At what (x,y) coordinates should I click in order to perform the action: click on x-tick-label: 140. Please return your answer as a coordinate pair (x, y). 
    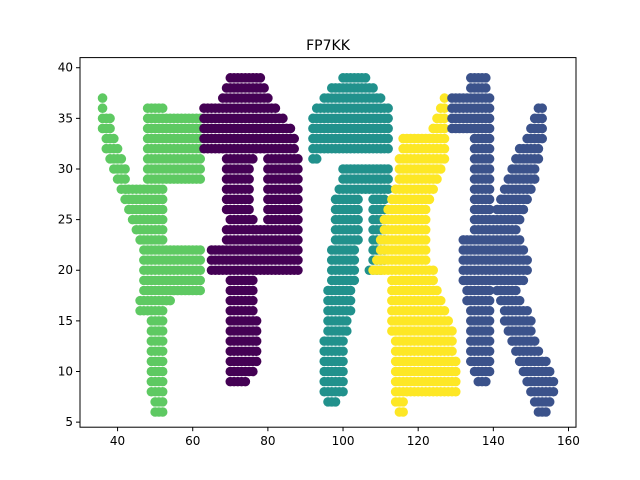
    Looking at the image, I should click on (493, 441).